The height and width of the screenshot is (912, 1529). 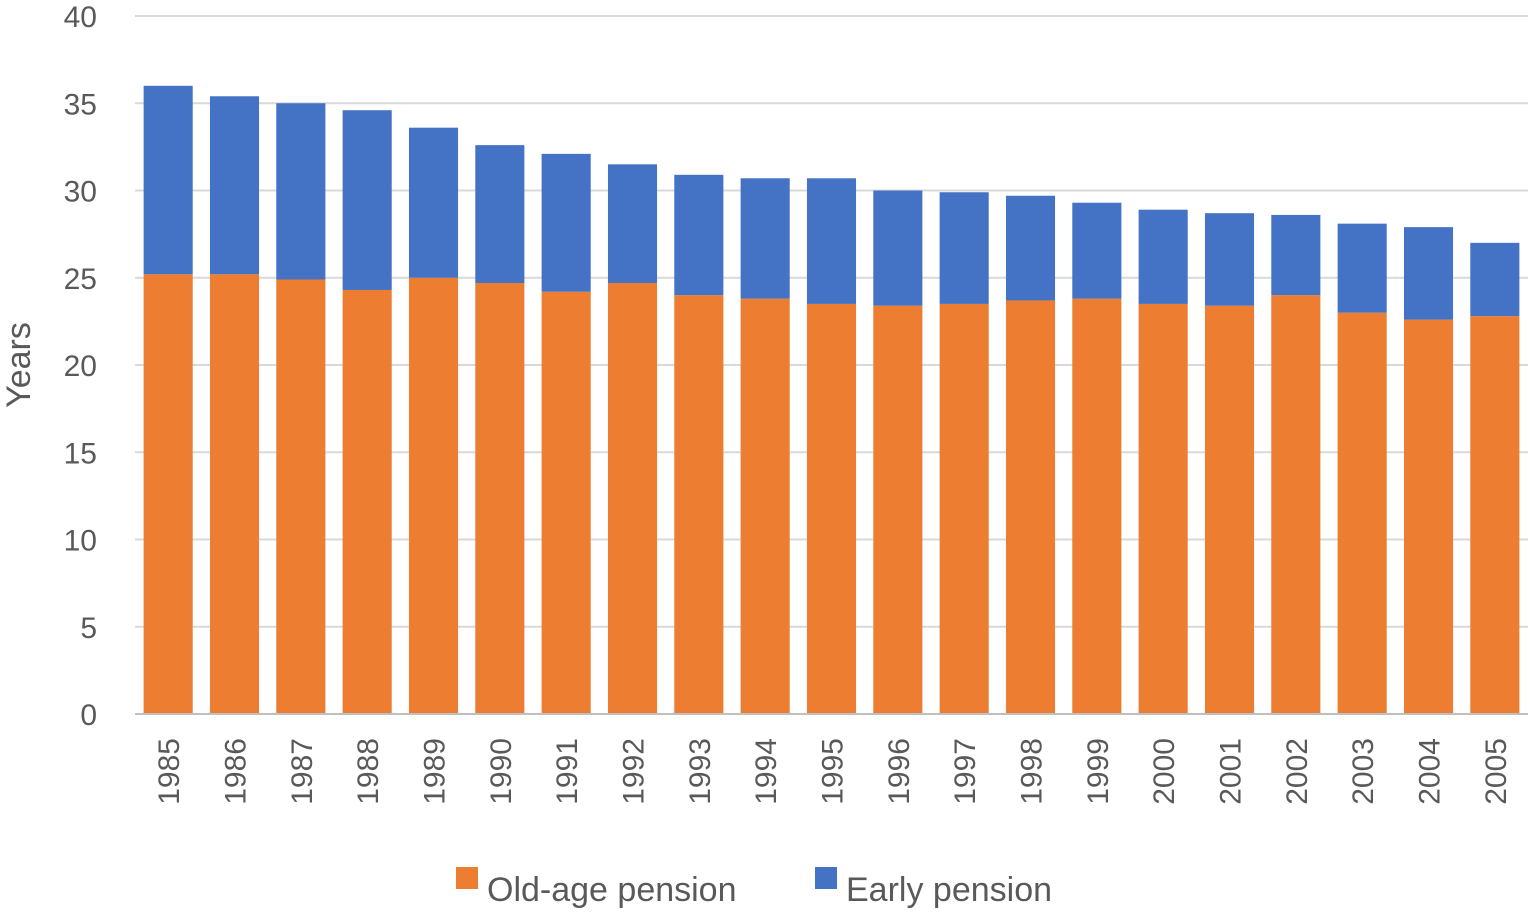 What do you see at coordinates (566, 222) in the screenshot?
I see `bar-early-pension-1991` at bounding box center [566, 222].